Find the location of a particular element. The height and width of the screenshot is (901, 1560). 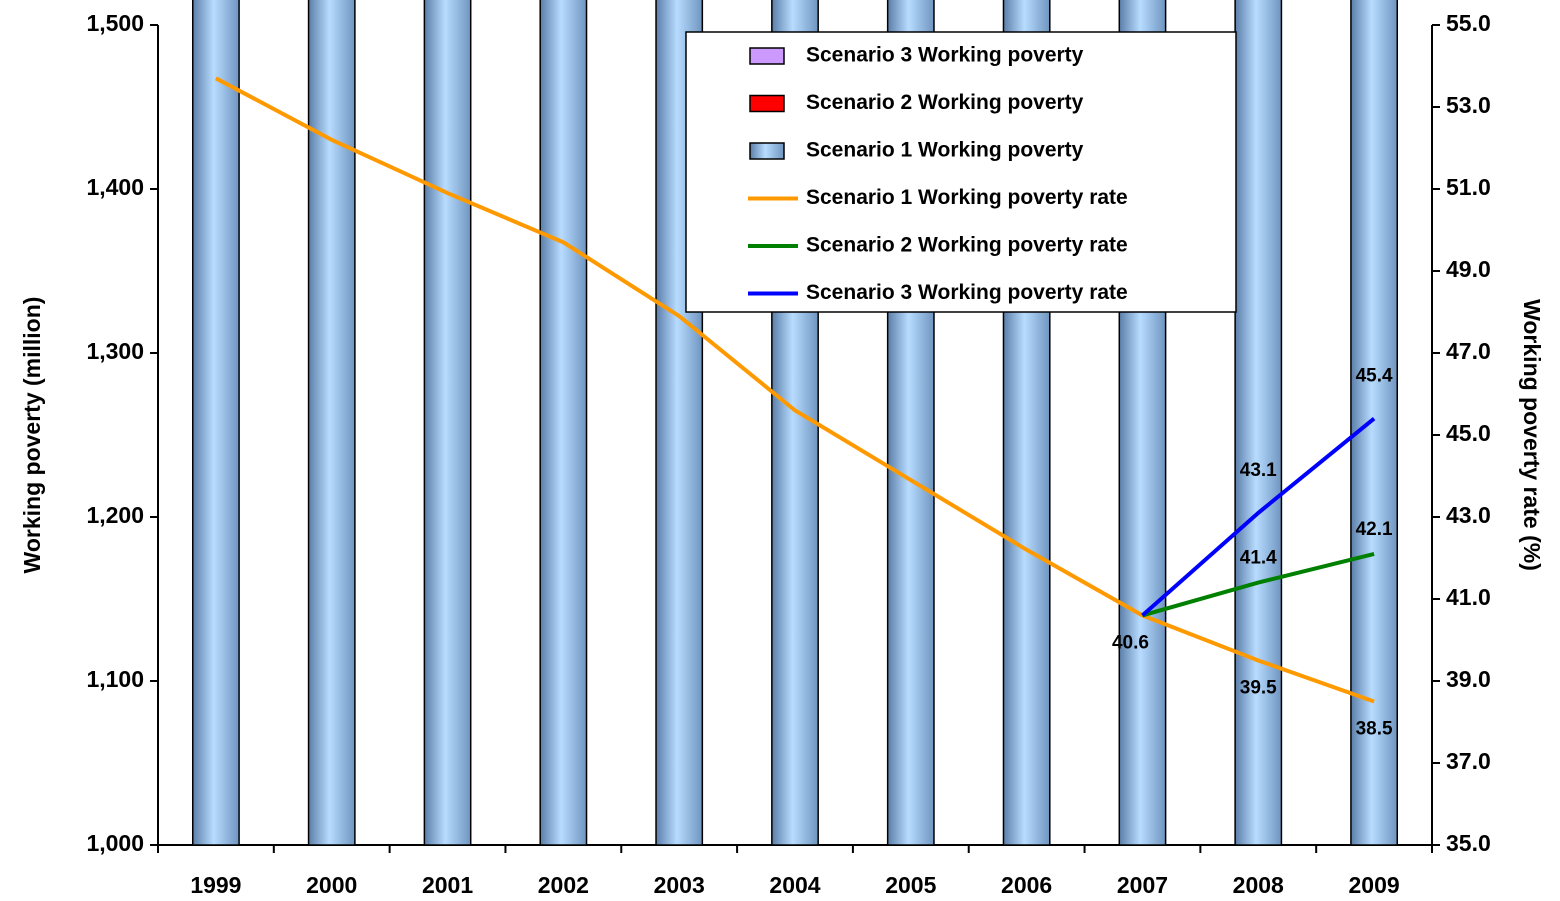

y-tick-label: 1,300 is located at coordinates (115, 351).